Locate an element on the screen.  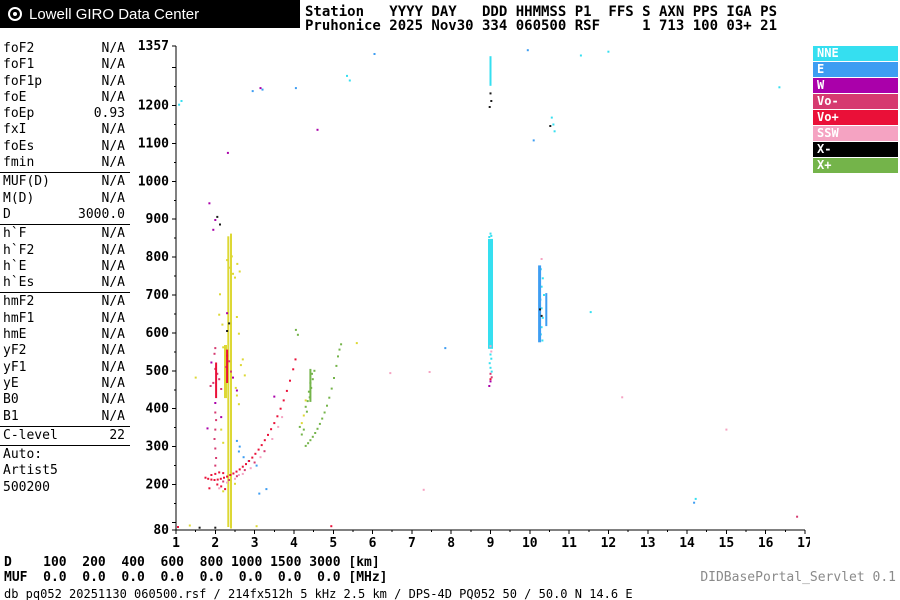
legend-item-w: W is located at coordinates (855, 85).